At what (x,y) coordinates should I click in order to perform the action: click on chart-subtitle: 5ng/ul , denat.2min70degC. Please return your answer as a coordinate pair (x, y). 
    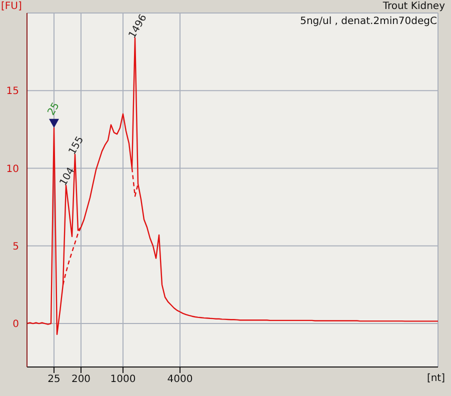
    Looking at the image, I should click on (368, 21).